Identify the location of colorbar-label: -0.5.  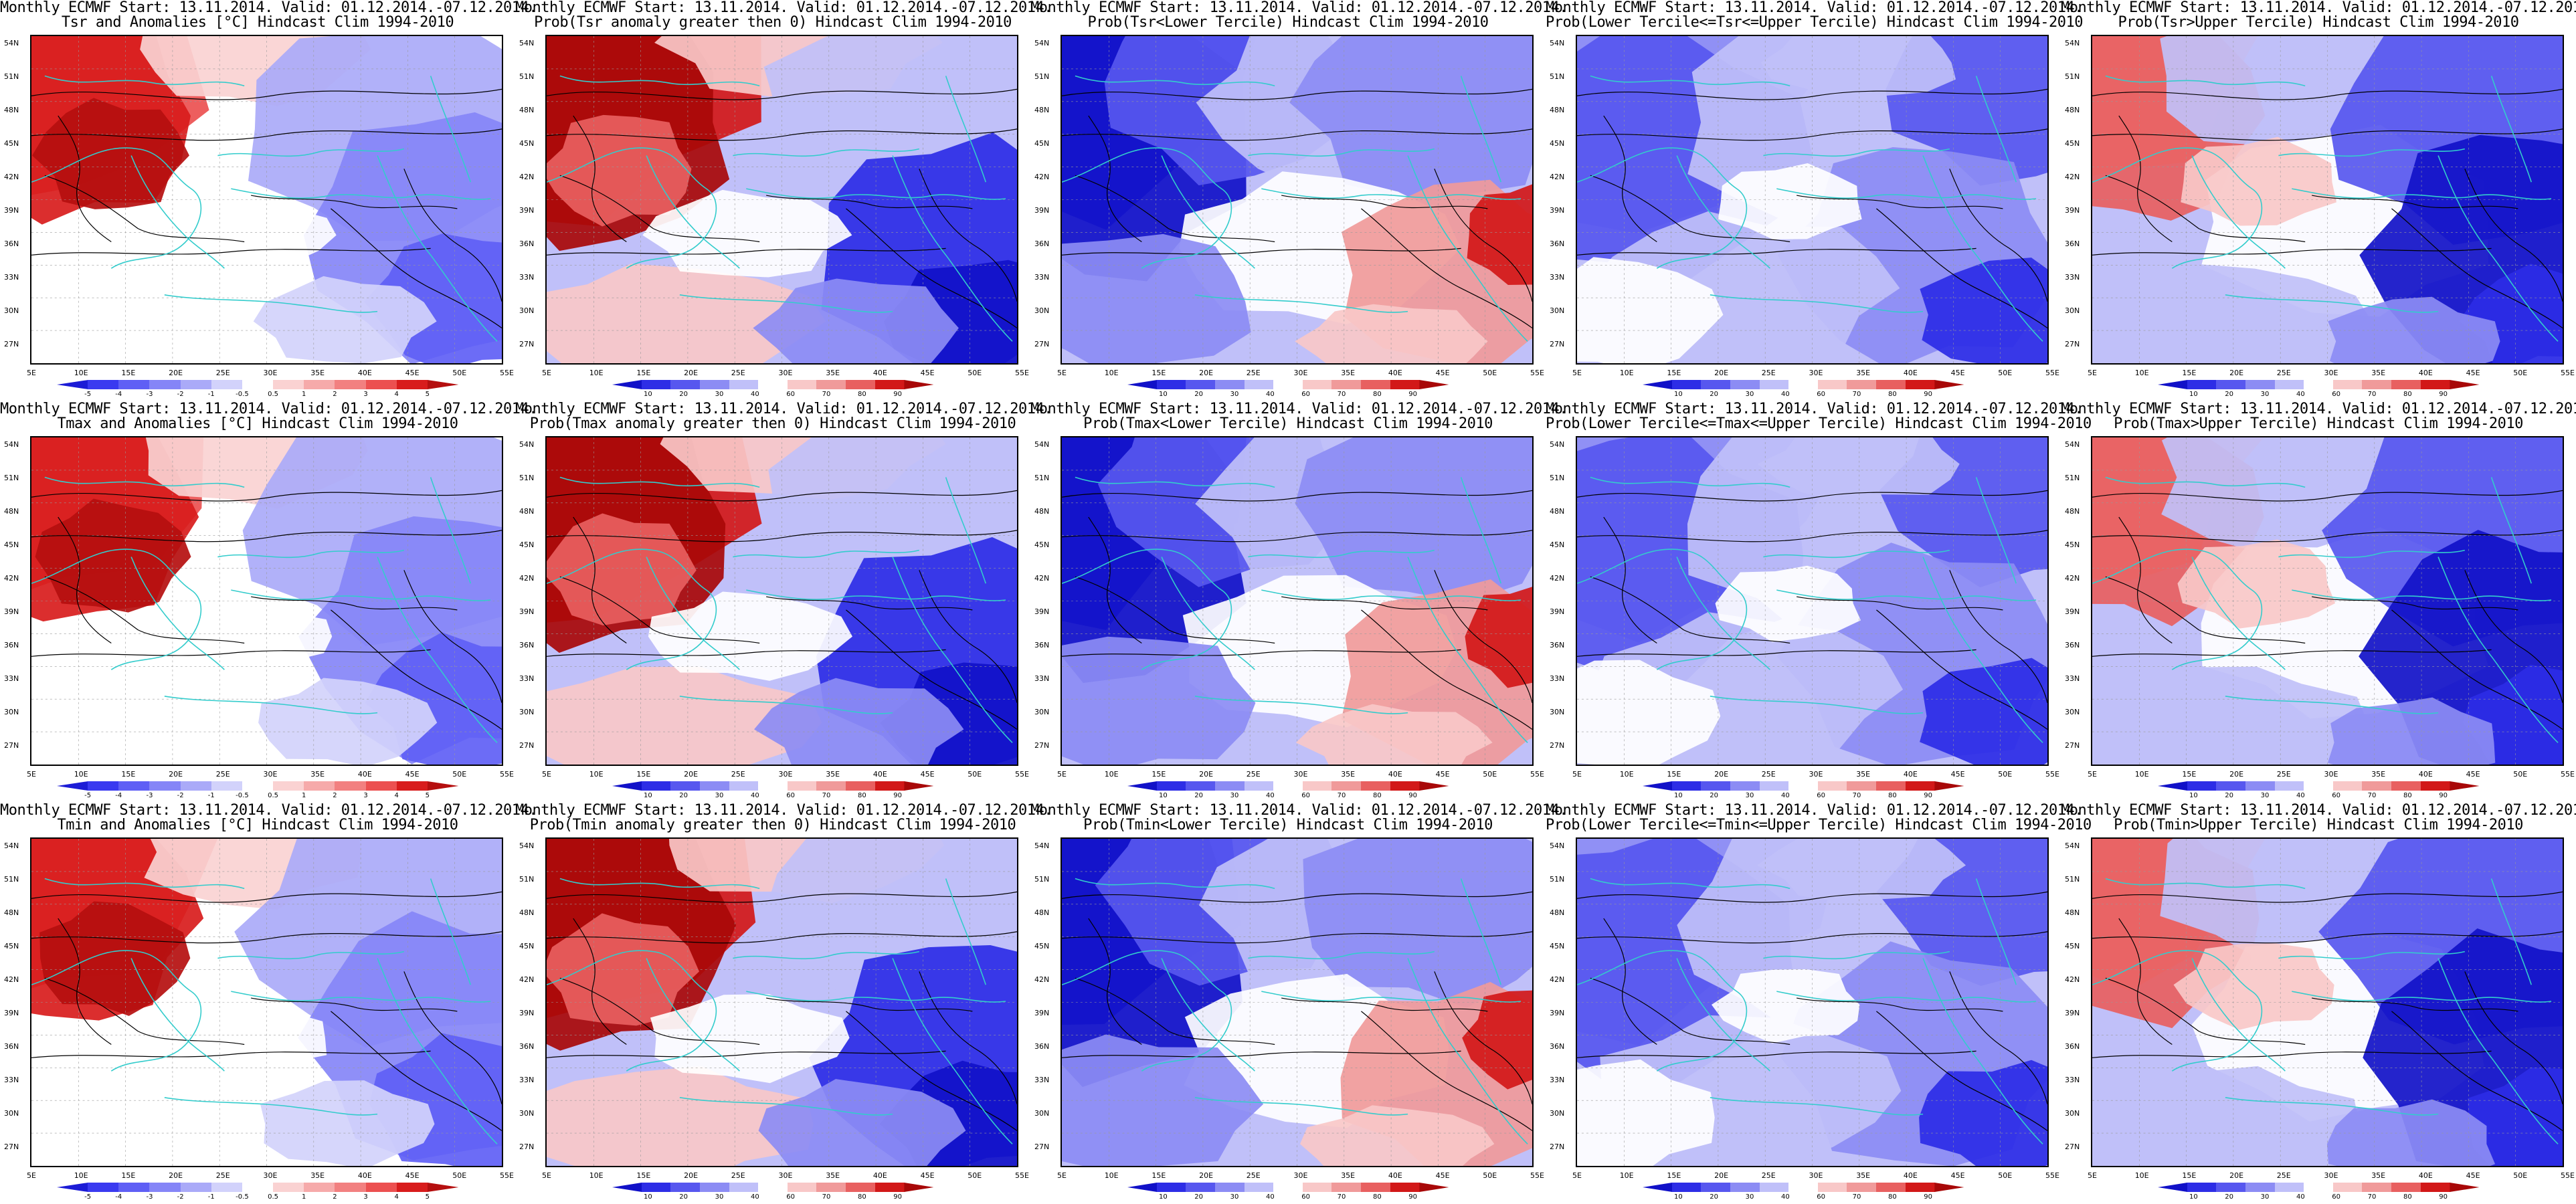
(242, 1197).